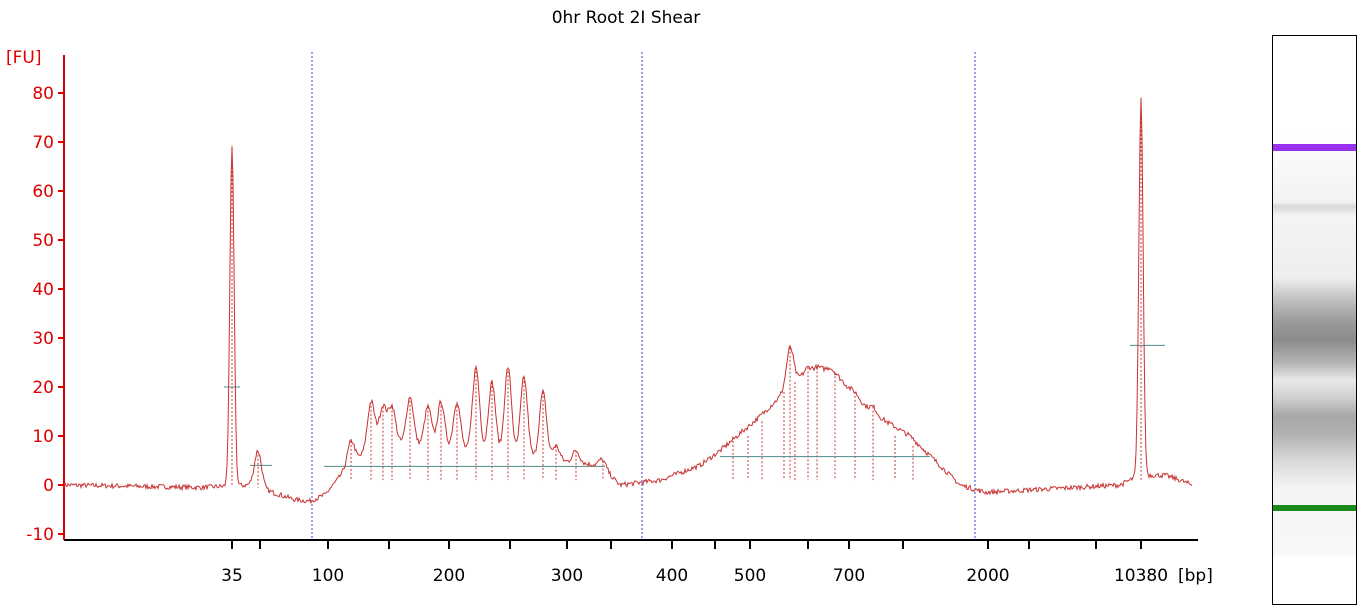 The image size is (1361, 608). I want to click on x-tick-label: 10380, so click(1141, 576).